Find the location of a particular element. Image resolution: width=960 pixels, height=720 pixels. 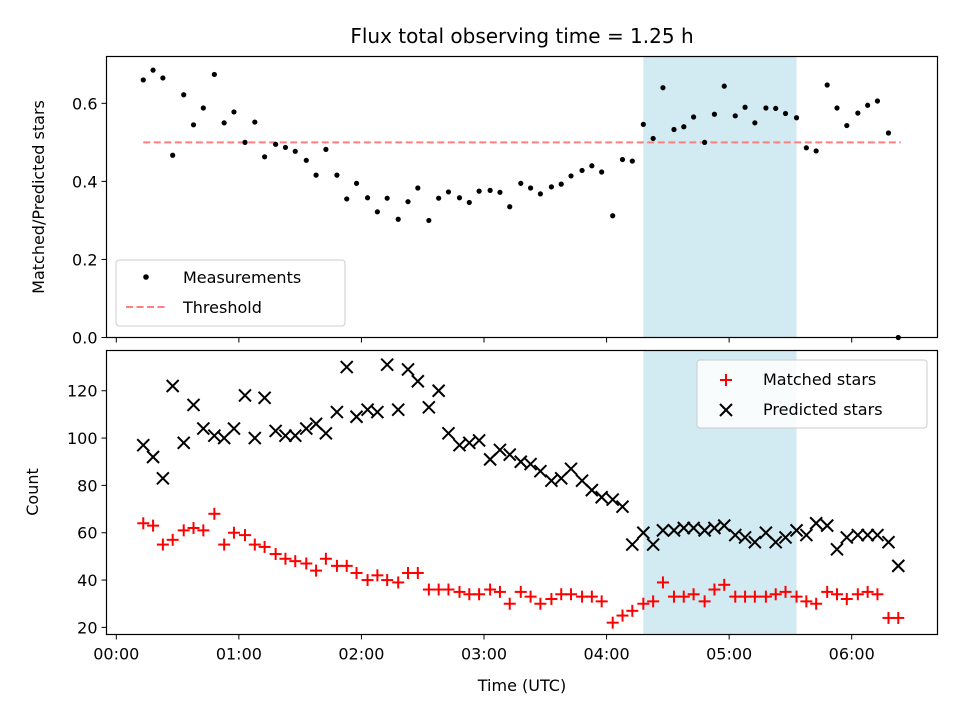

legend-threshold-label: Threshold is located at coordinates (222, 307).